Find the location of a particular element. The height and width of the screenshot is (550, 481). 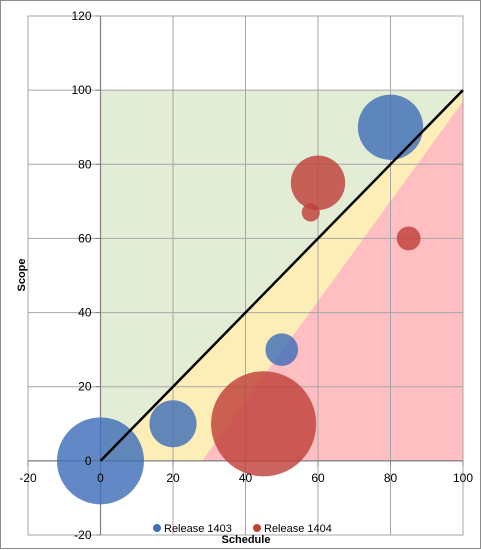

x-tick-label: 60 is located at coordinates (318, 478).